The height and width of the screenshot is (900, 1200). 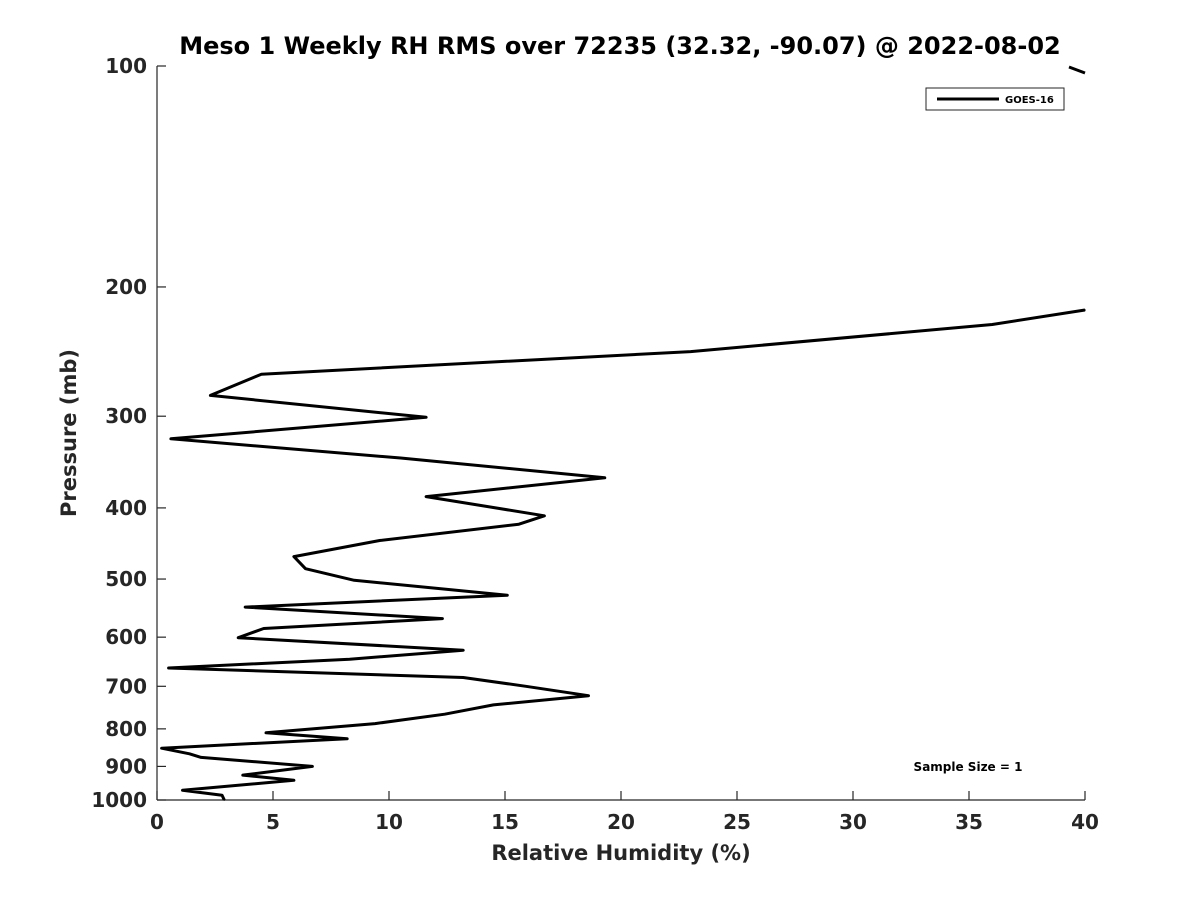 I want to click on y-tick-label: 300, so click(x=126, y=416).